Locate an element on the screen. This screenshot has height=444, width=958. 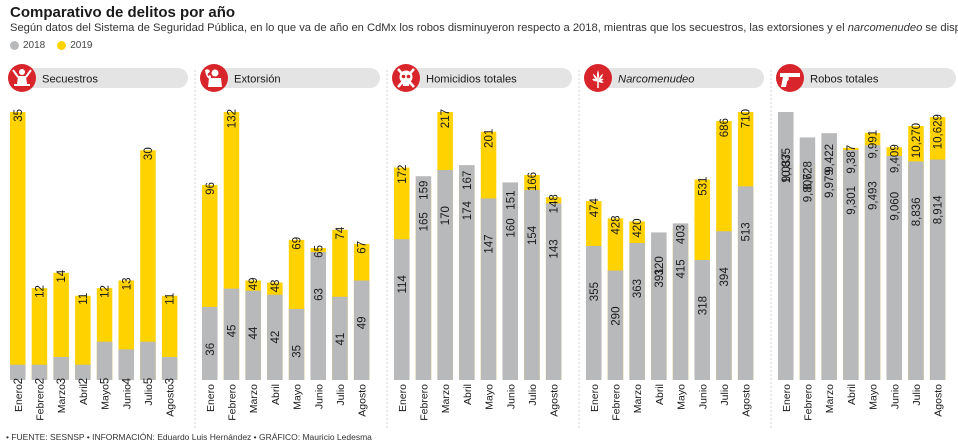
value-label-2018: 36 is located at coordinates (211, 349).